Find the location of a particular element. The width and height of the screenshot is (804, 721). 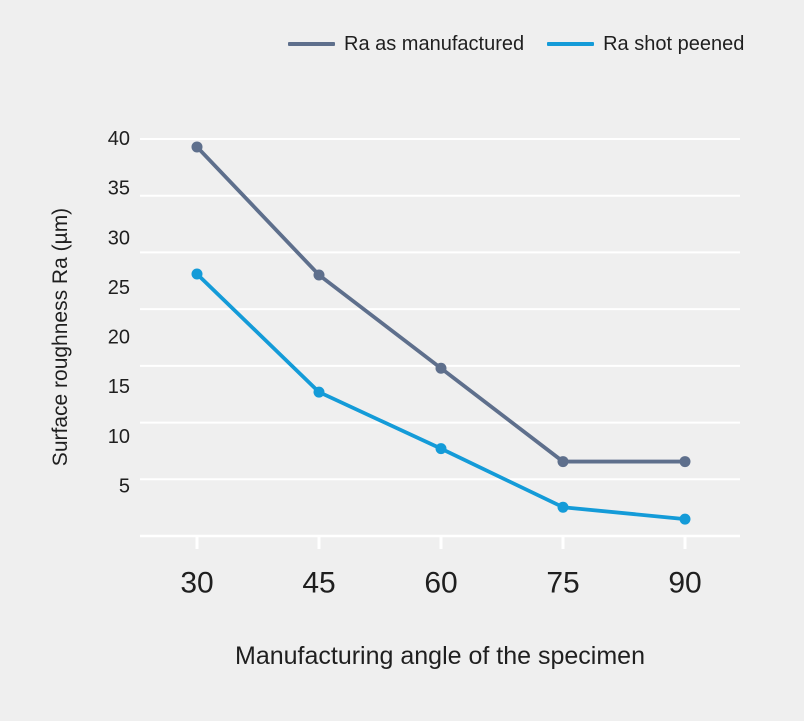

x-tick-label: 75 is located at coordinates (562, 583).